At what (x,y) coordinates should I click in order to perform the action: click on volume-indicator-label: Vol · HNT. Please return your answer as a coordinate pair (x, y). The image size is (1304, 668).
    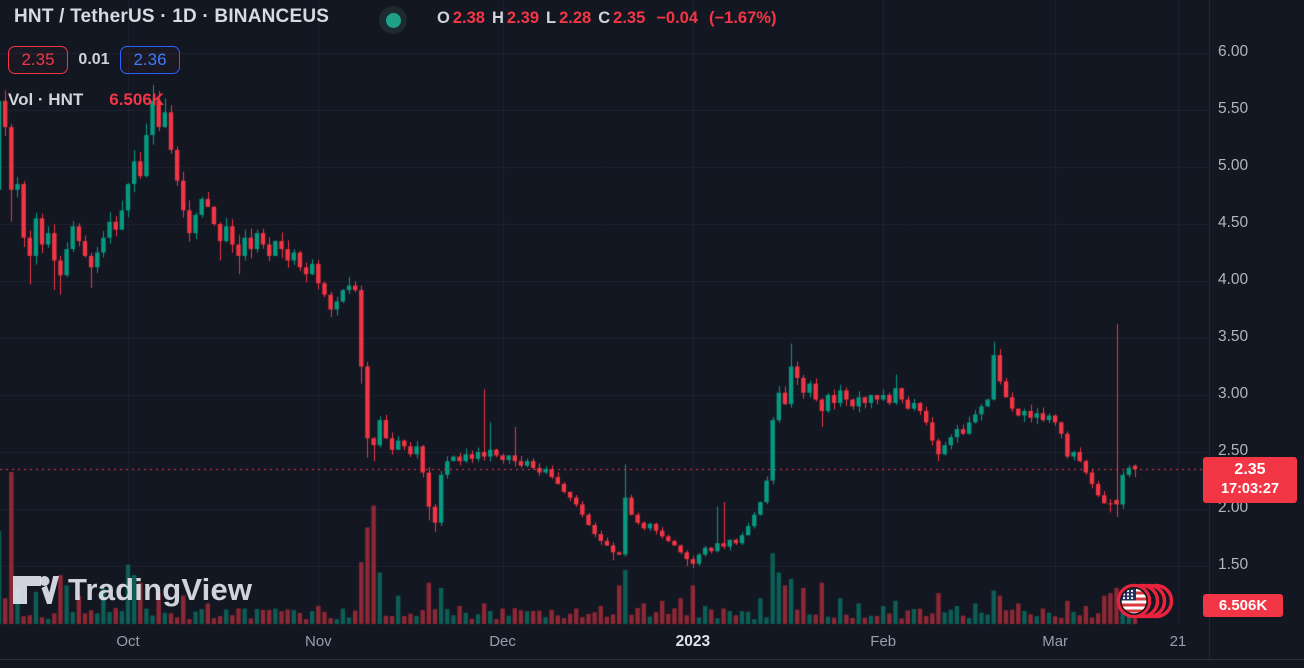
    Looking at the image, I should click on (46, 99).